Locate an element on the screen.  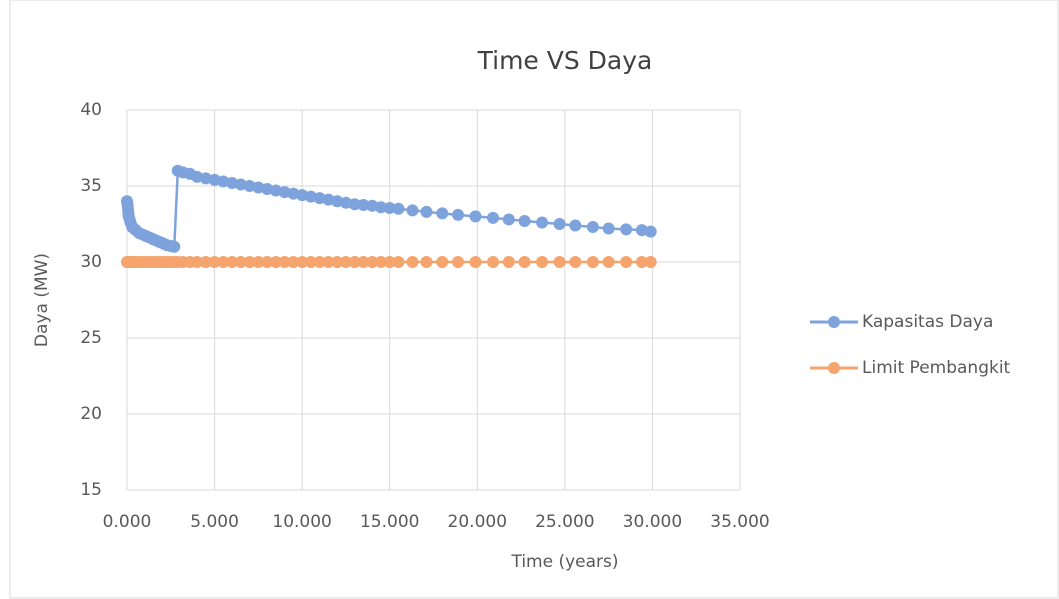
x-tick-label: 15.000 is located at coordinates (389, 522).